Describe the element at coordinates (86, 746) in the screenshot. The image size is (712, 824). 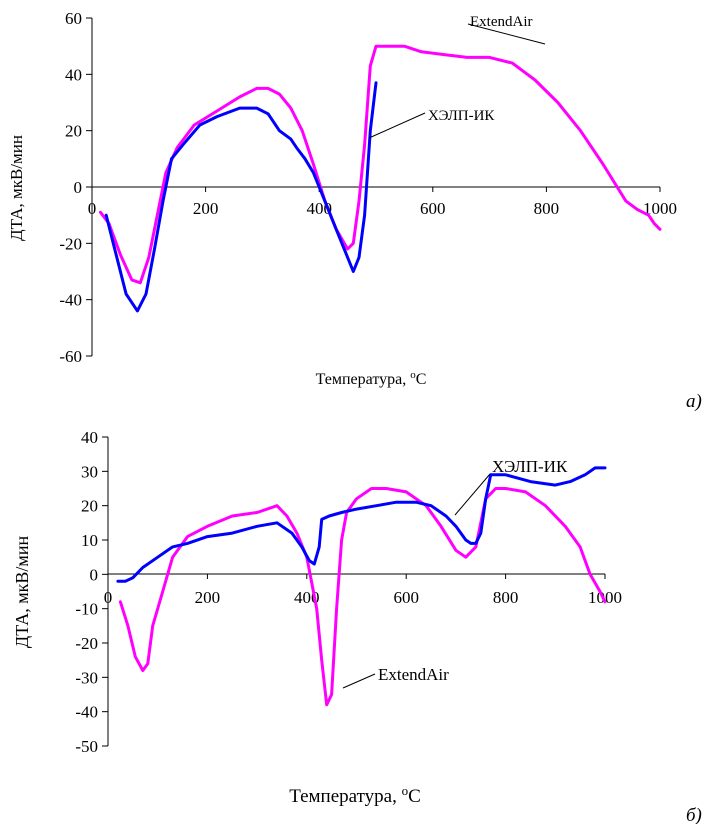
I see `chart-b-y-tick-label: -50` at that location.